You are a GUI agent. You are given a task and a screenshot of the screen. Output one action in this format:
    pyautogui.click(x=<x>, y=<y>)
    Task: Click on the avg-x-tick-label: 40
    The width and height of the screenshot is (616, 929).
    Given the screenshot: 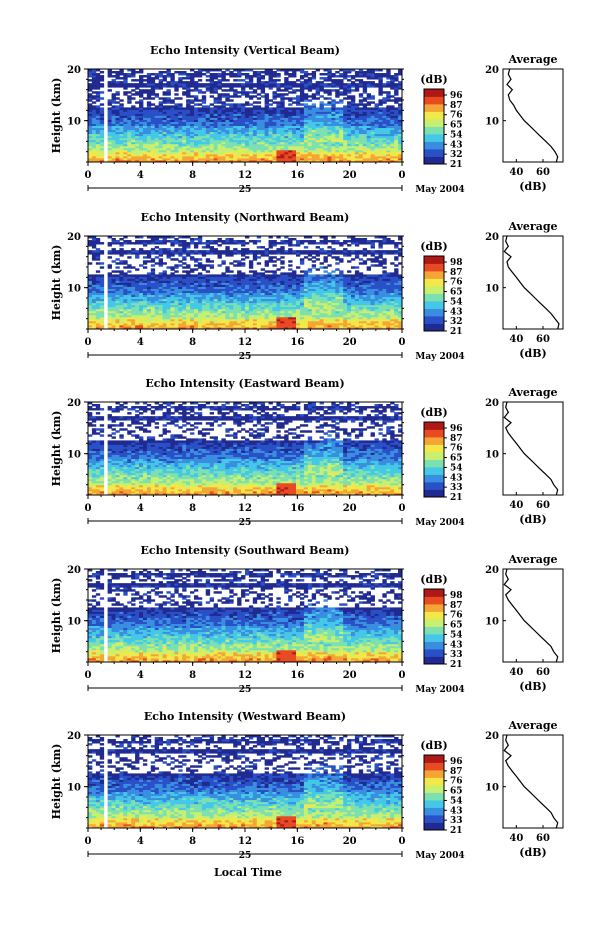 What is the action you would take?
    pyautogui.click(x=516, y=838)
    